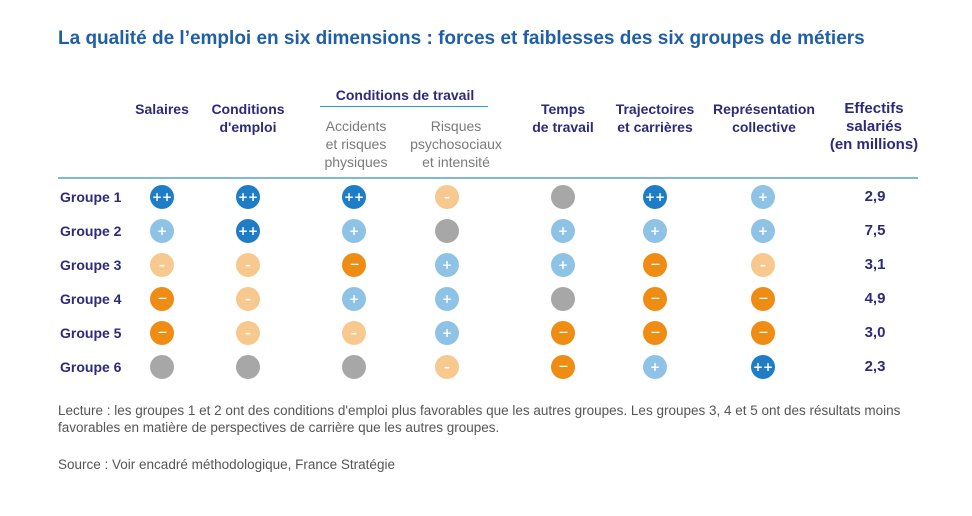 This screenshot has width=972, height=516. I want to click on effectifs-value: 4,9, so click(875, 298).